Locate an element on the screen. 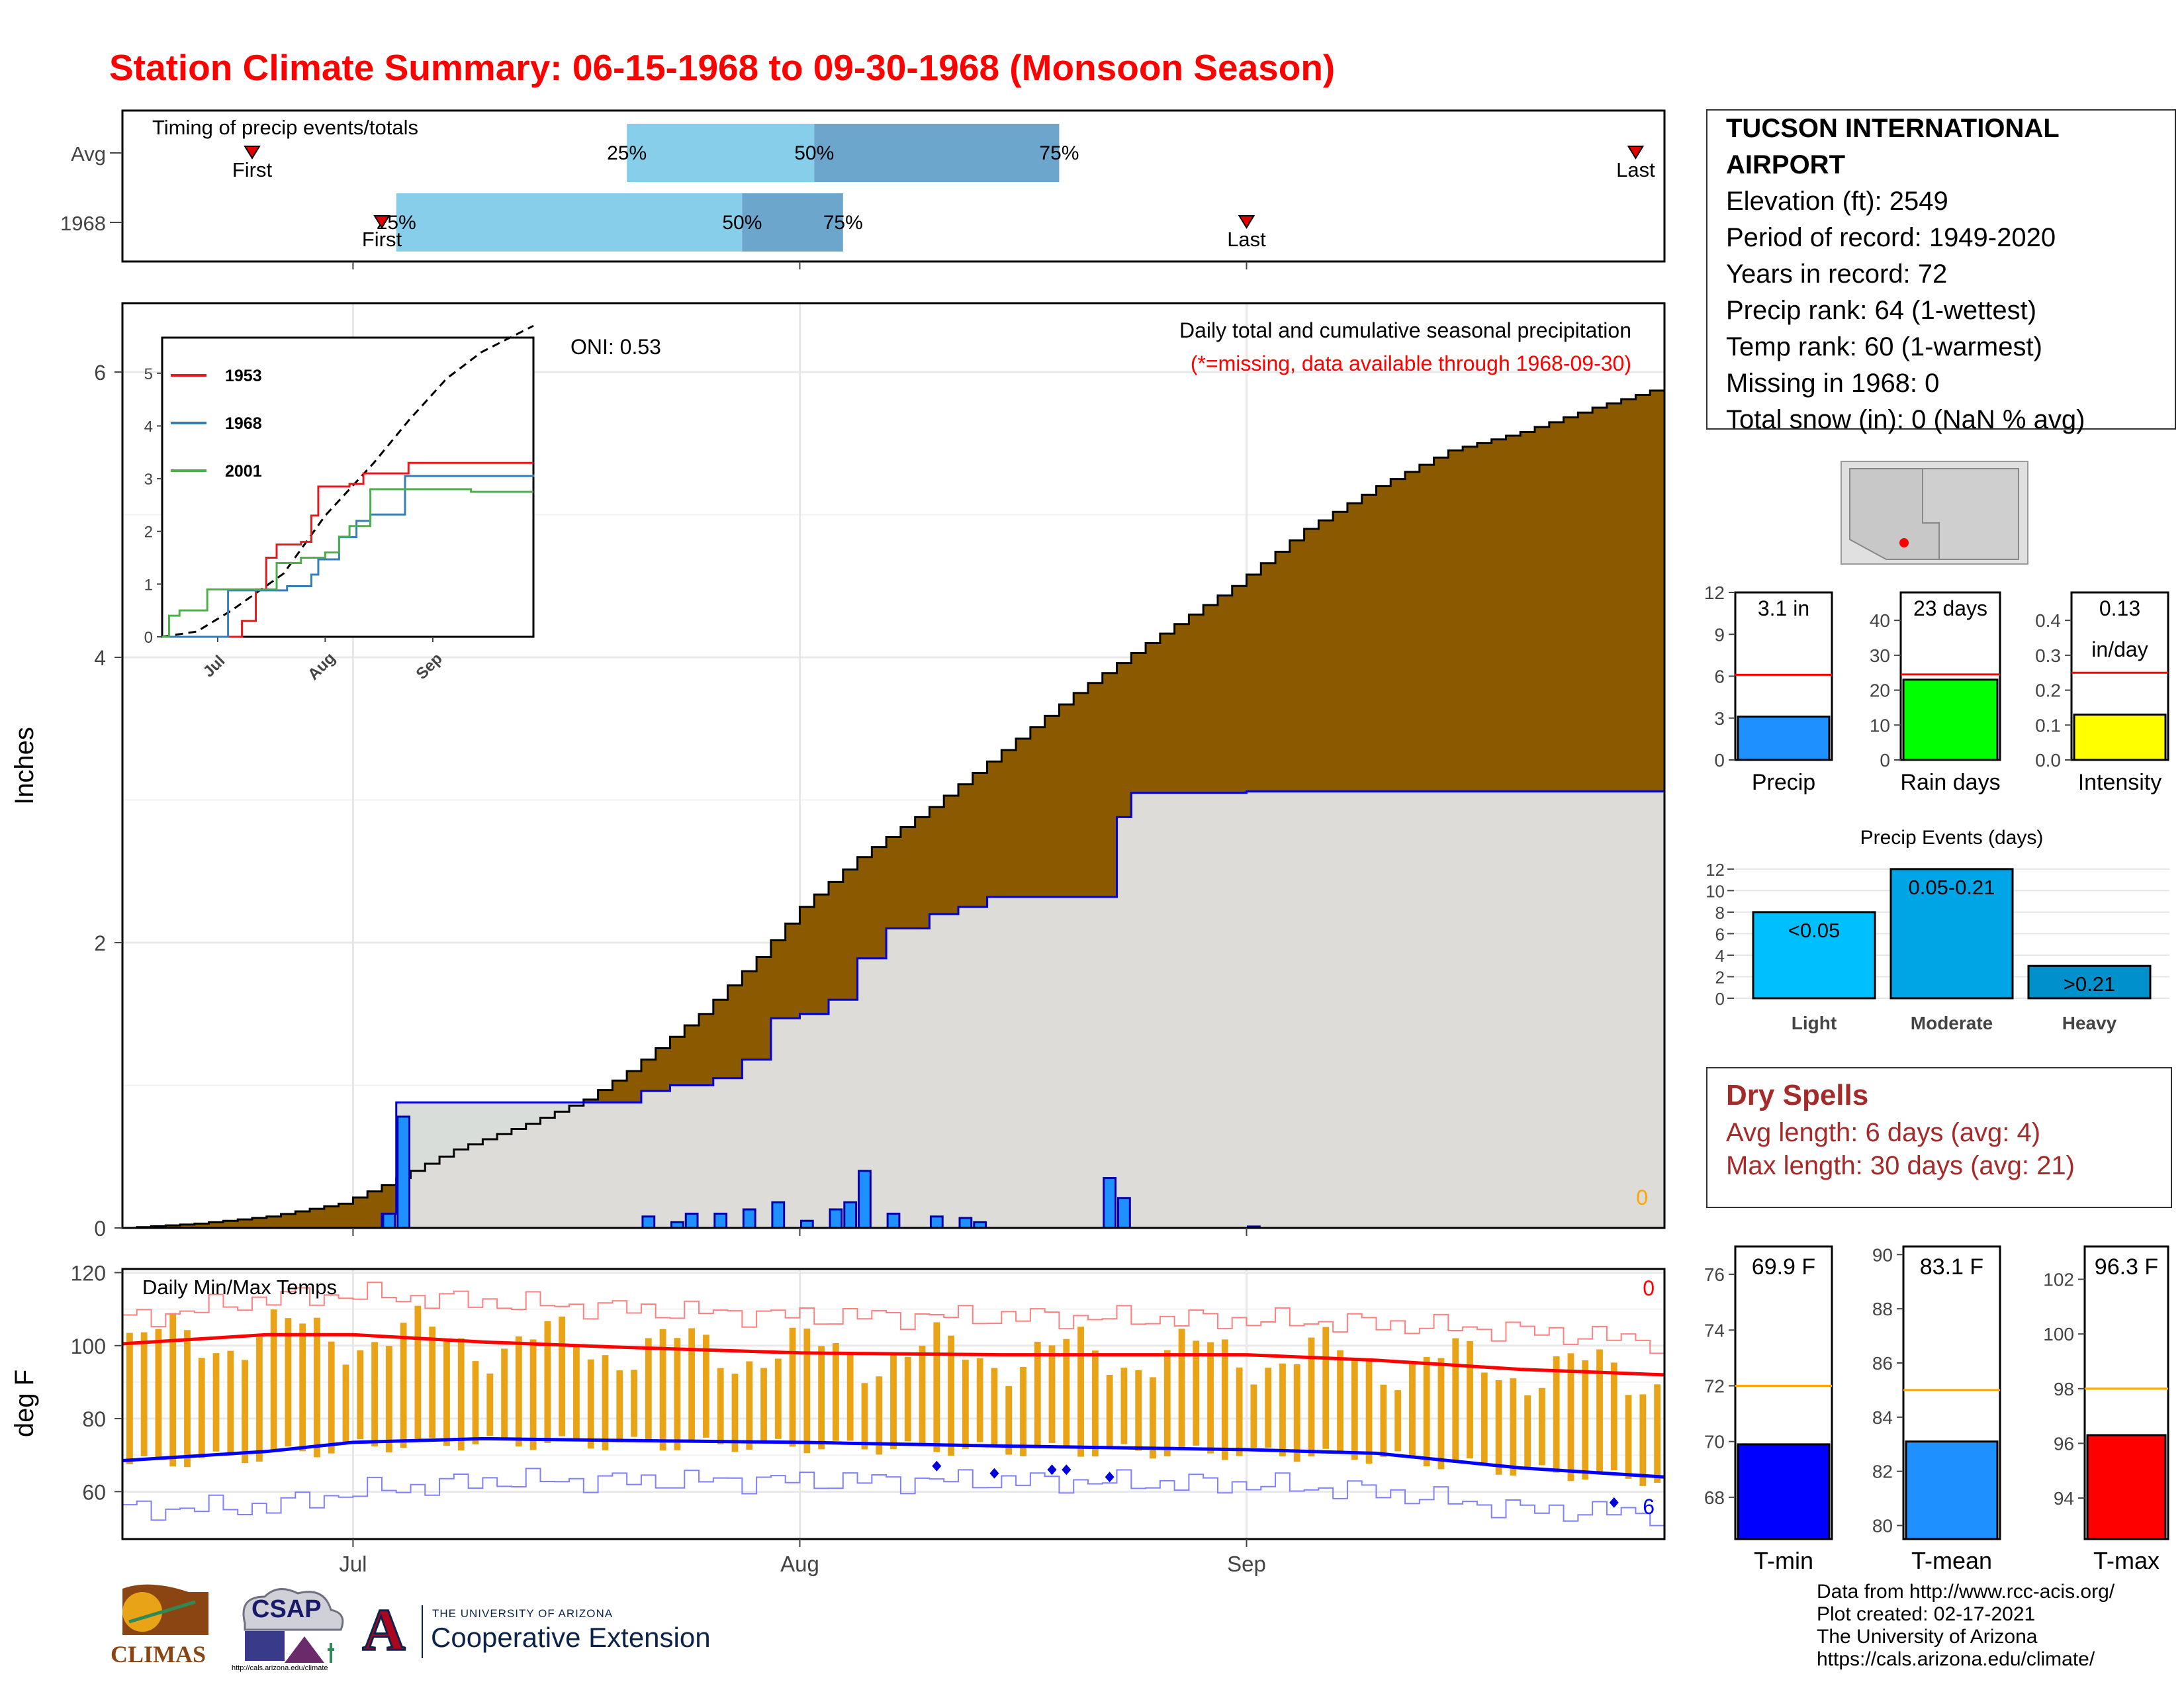 The width and height of the screenshot is (2184, 1688). cactus-icon is located at coordinates (331, 1653).